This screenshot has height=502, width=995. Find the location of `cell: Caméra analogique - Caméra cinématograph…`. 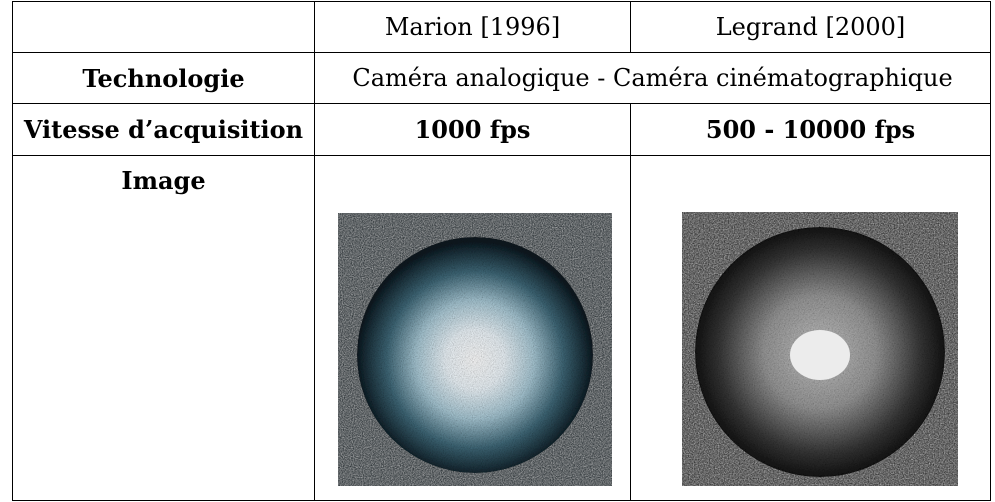

cell: Caméra analogique - Caméra cinématograph… is located at coordinates (652, 78).